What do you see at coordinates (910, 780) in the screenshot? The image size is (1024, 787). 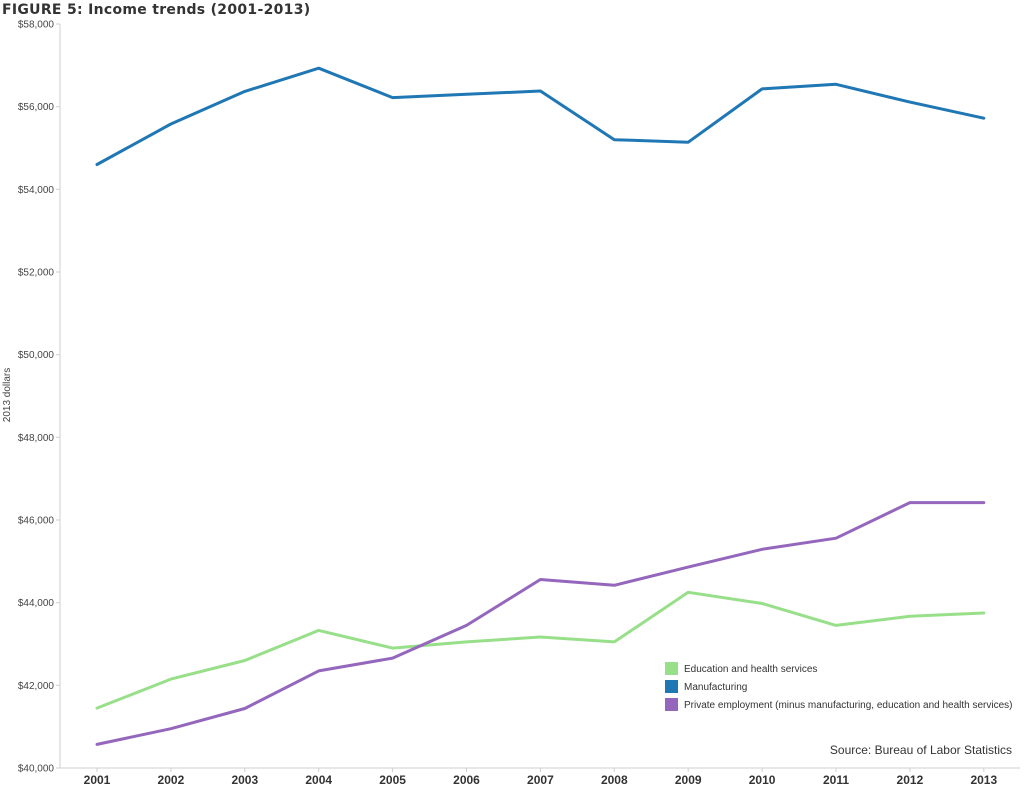 I see `x-tick-label: 2012` at bounding box center [910, 780].